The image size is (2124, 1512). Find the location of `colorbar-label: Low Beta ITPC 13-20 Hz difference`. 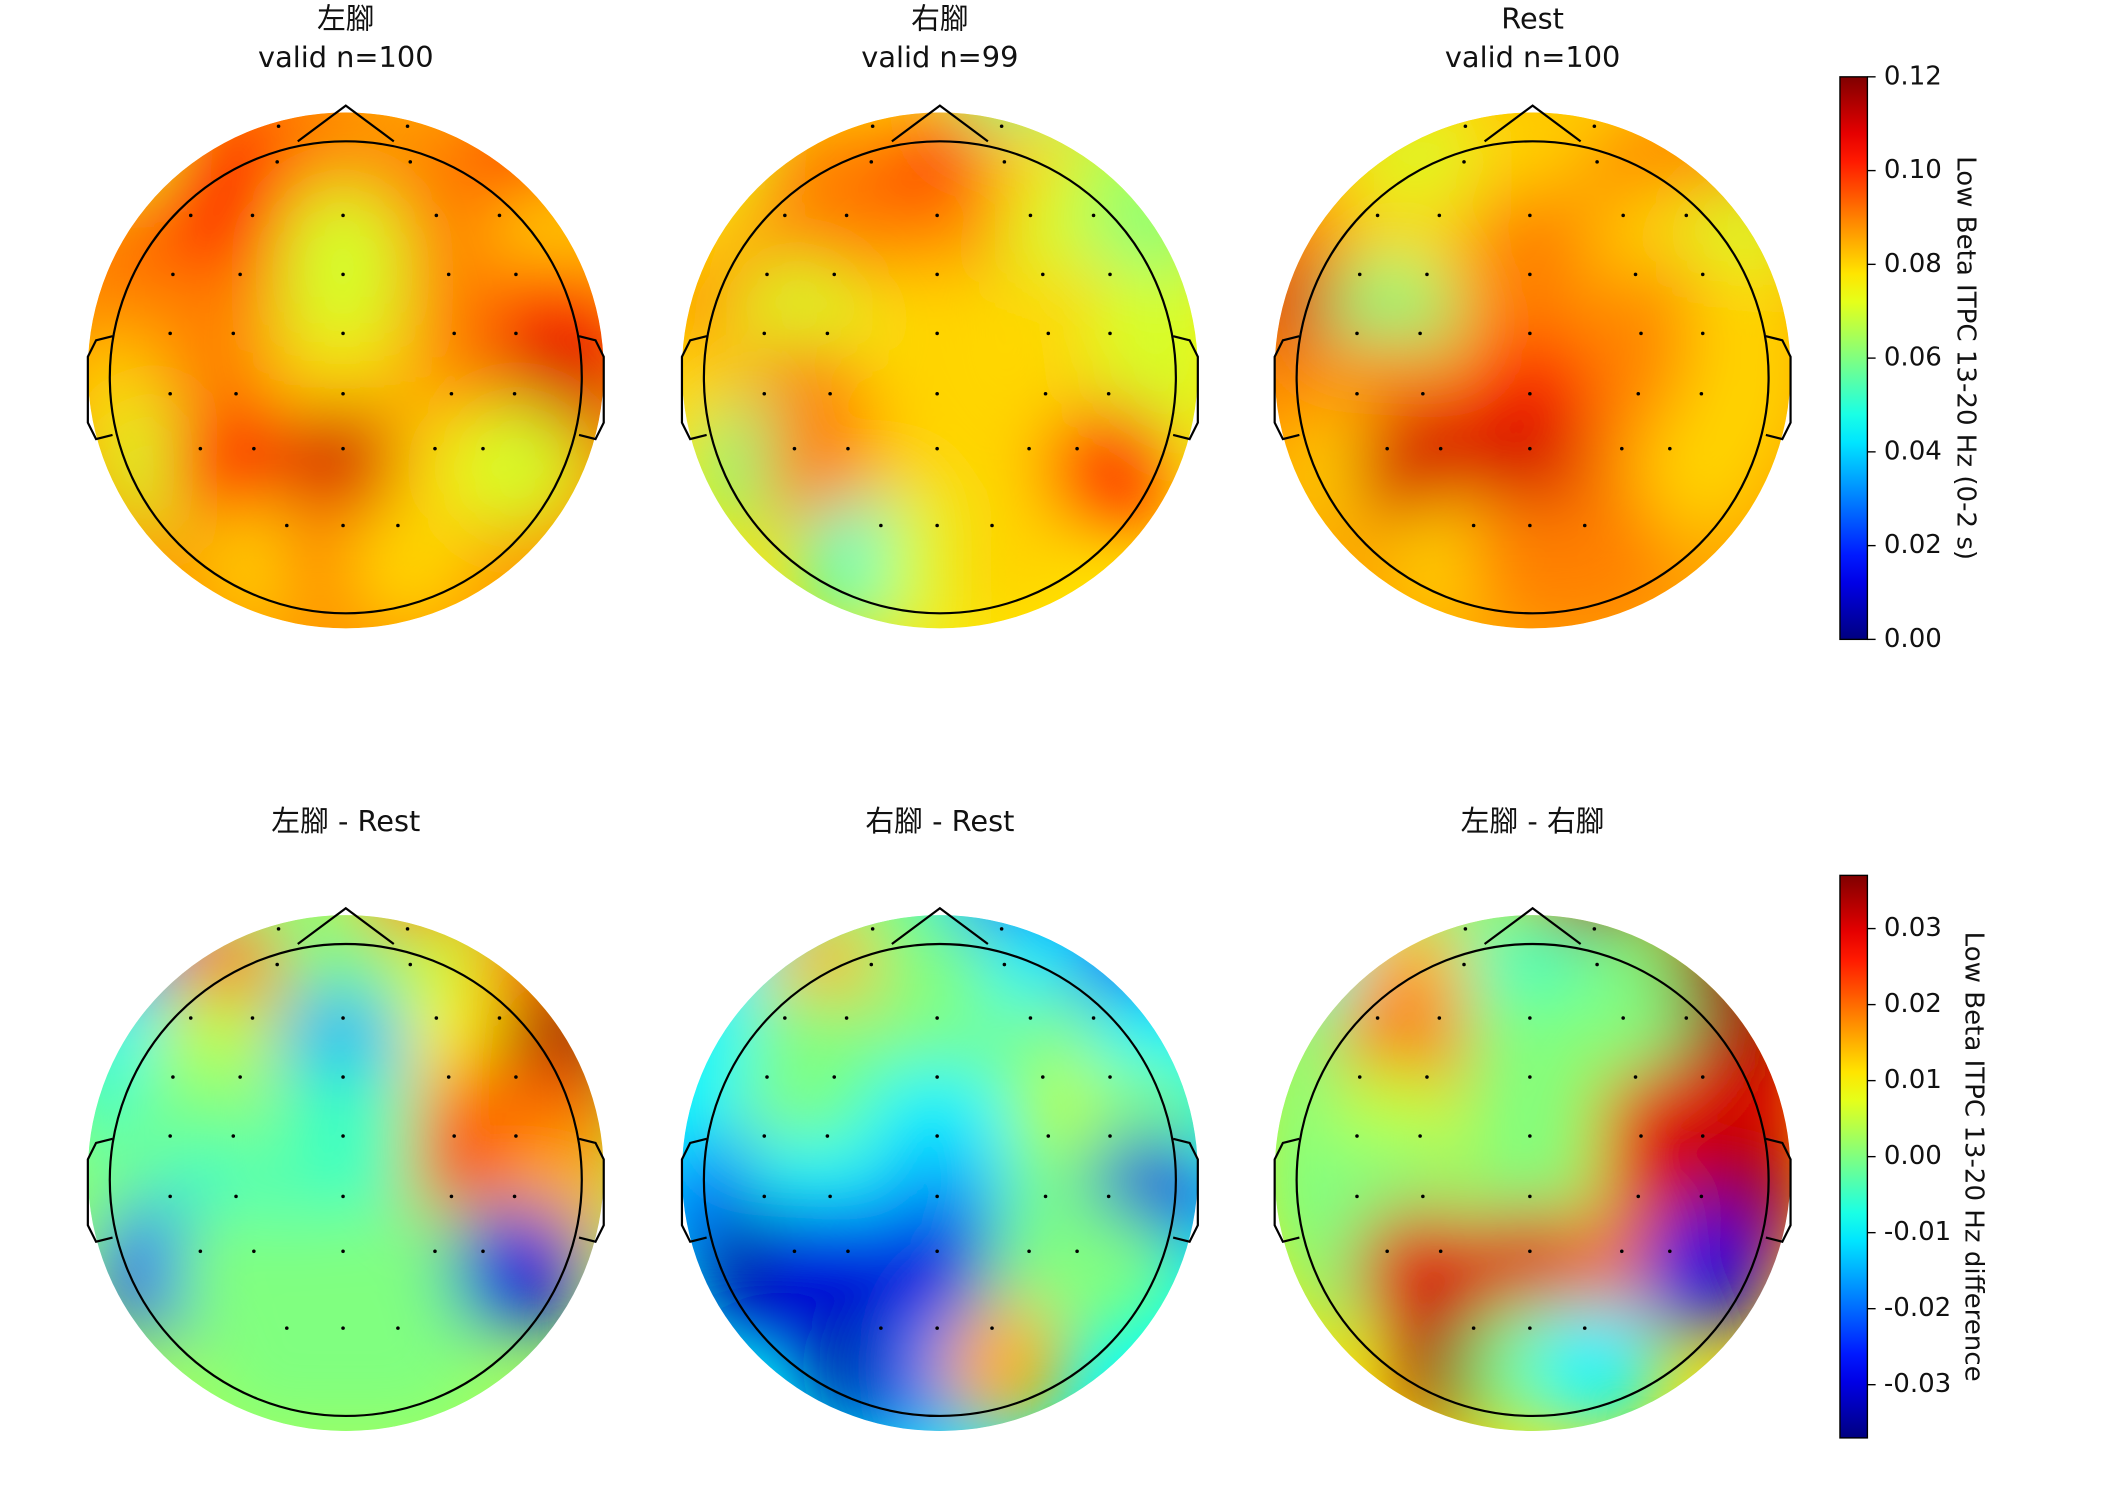

colorbar-label: Low Beta ITPC 13-20 Hz difference is located at coordinates (1974, 1157).